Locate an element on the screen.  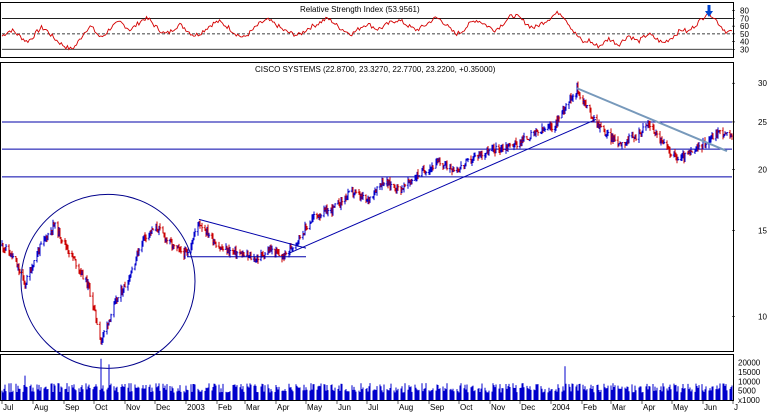
rsi-line is located at coordinates (367, 30).